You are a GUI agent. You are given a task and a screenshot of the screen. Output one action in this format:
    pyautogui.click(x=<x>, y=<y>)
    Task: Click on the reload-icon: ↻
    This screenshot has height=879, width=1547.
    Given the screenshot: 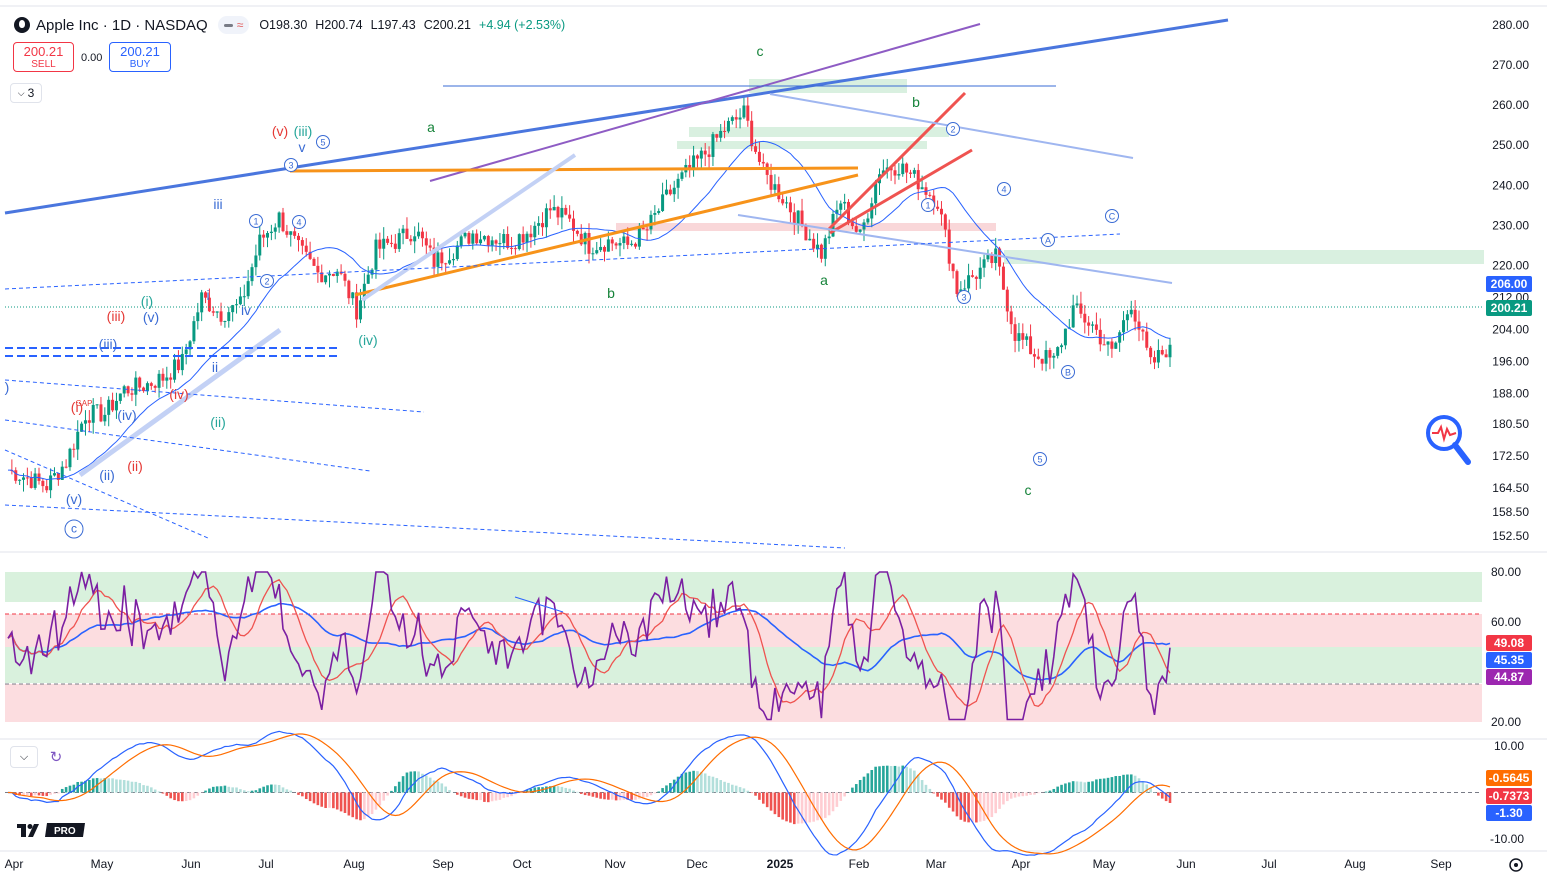 What is the action you would take?
    pyautogui.click(x=56, y=757)
    